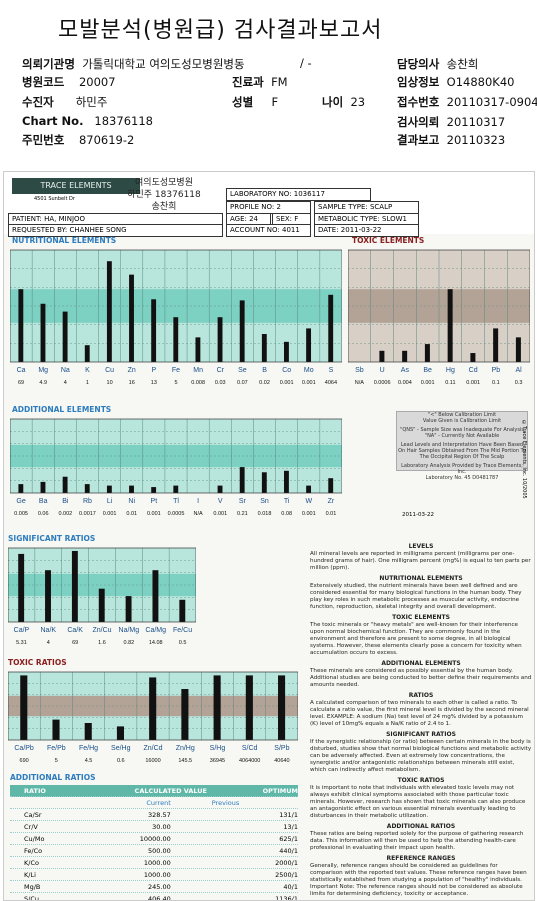  What do you see at coordinates (87, 488) in the screenshot?
I see `bar-Rb` at bounding box center [87, 488].